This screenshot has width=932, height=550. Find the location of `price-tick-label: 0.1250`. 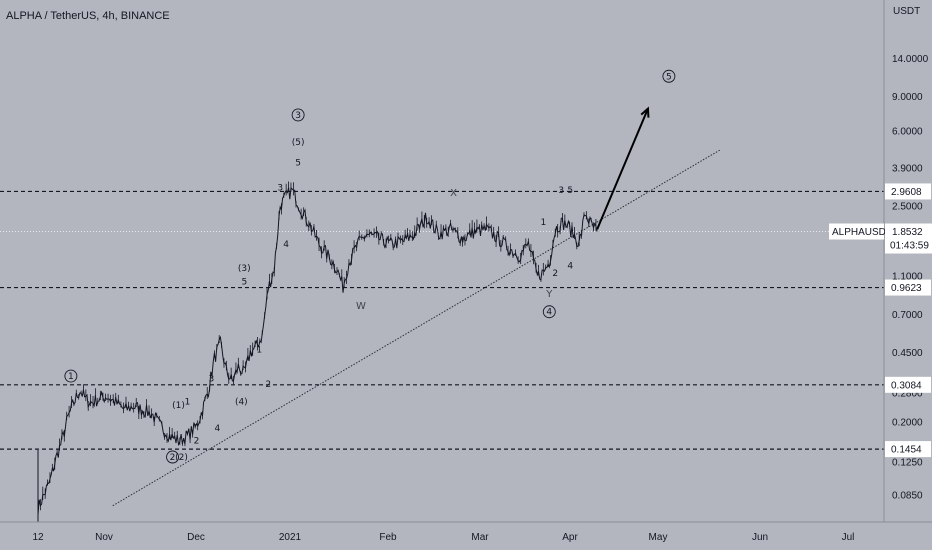

price-tick-label: 0.1250 is located at coordinates (907, 463).